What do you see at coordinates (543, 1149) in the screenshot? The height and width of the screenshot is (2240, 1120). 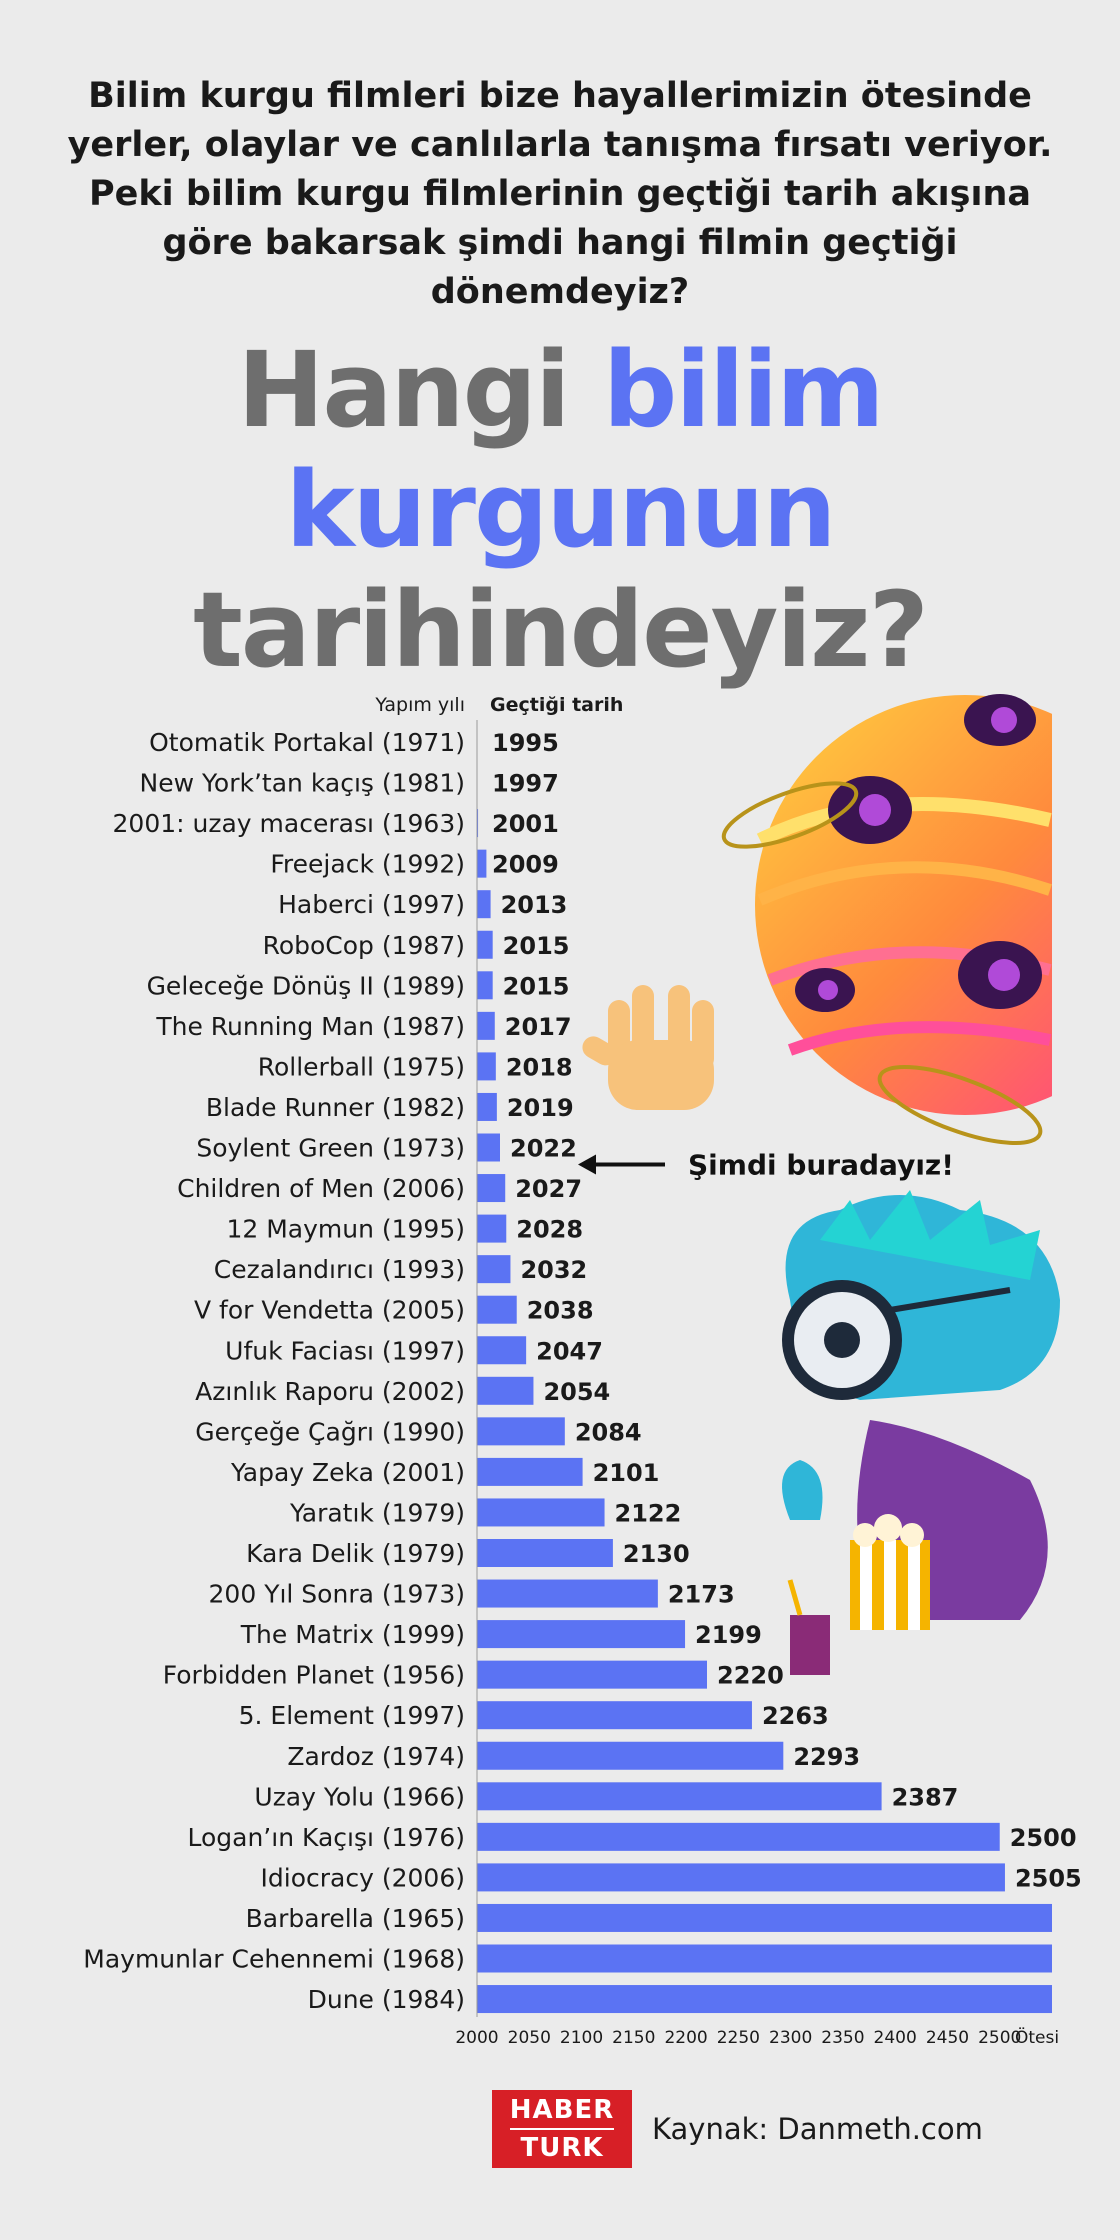 I see `value-label: 2022` at bounding box center [543, 1149].